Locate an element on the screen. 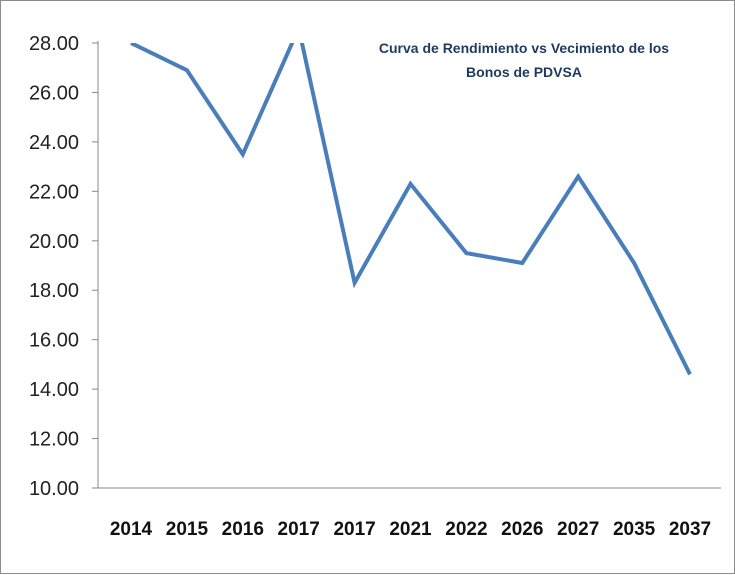 The image size is (735, 575). x-tick-label: 2021 is located at coordinates (410, 529).